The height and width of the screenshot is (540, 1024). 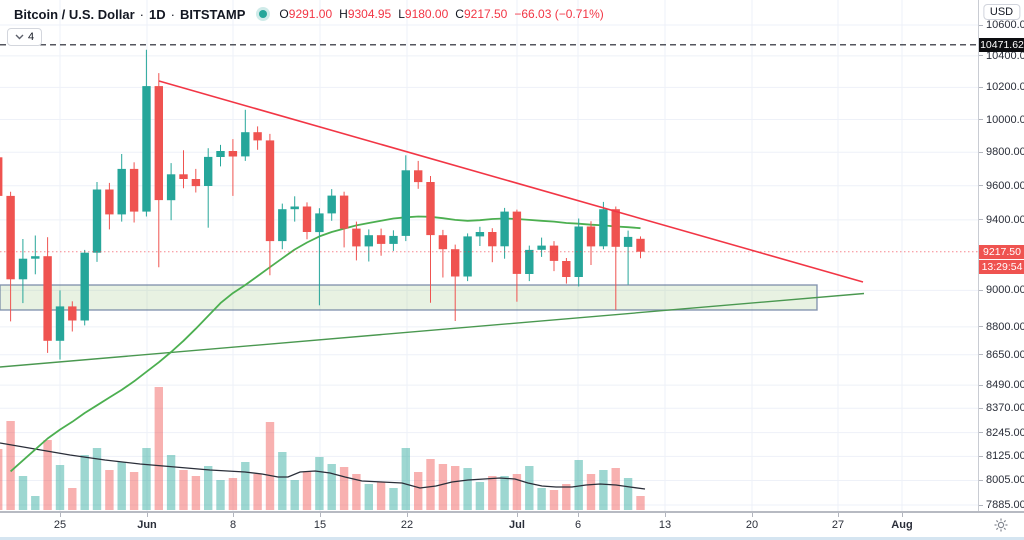 I want to click on symbol-title: Bitcoin / U.S. Dollar · 1D · BITSTAMP, so click(x=129, y=14).